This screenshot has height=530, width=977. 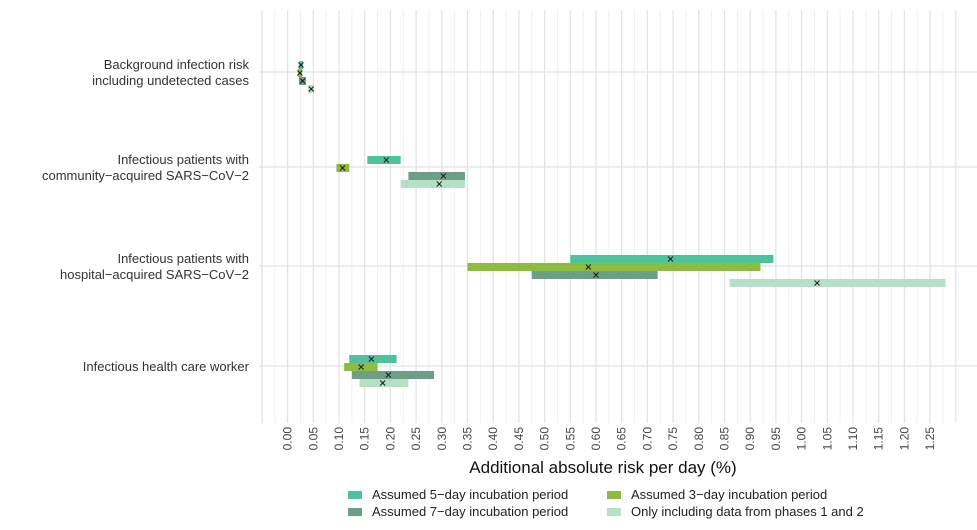 I want to click on x-tick-label: 0.60, so click(x=596, y=439).